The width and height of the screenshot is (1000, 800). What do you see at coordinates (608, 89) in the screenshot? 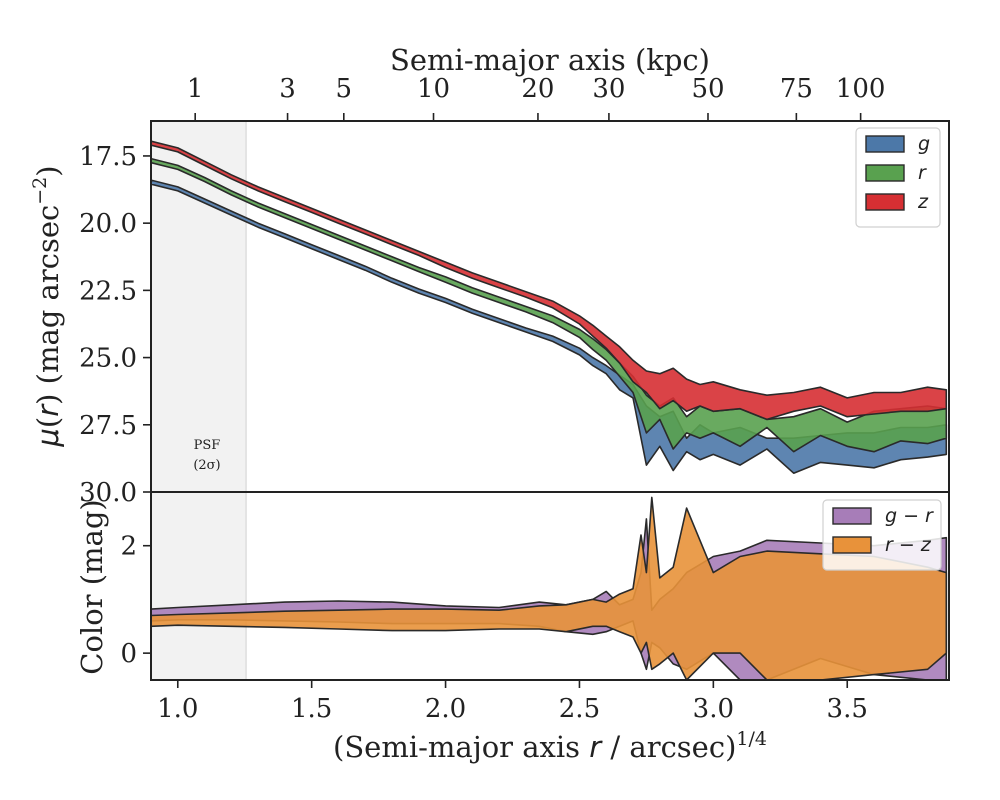
I see `top-x-tick-label: 30` at bounding box center [608, 89].